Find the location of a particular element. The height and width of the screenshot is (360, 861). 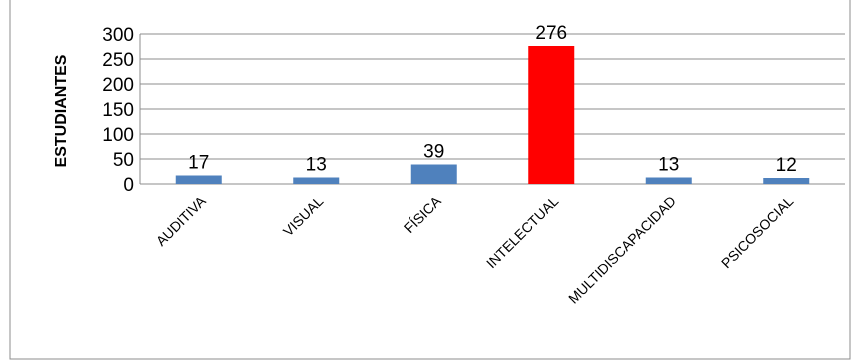

bar-auditiva is located at coordinates (198, 179).